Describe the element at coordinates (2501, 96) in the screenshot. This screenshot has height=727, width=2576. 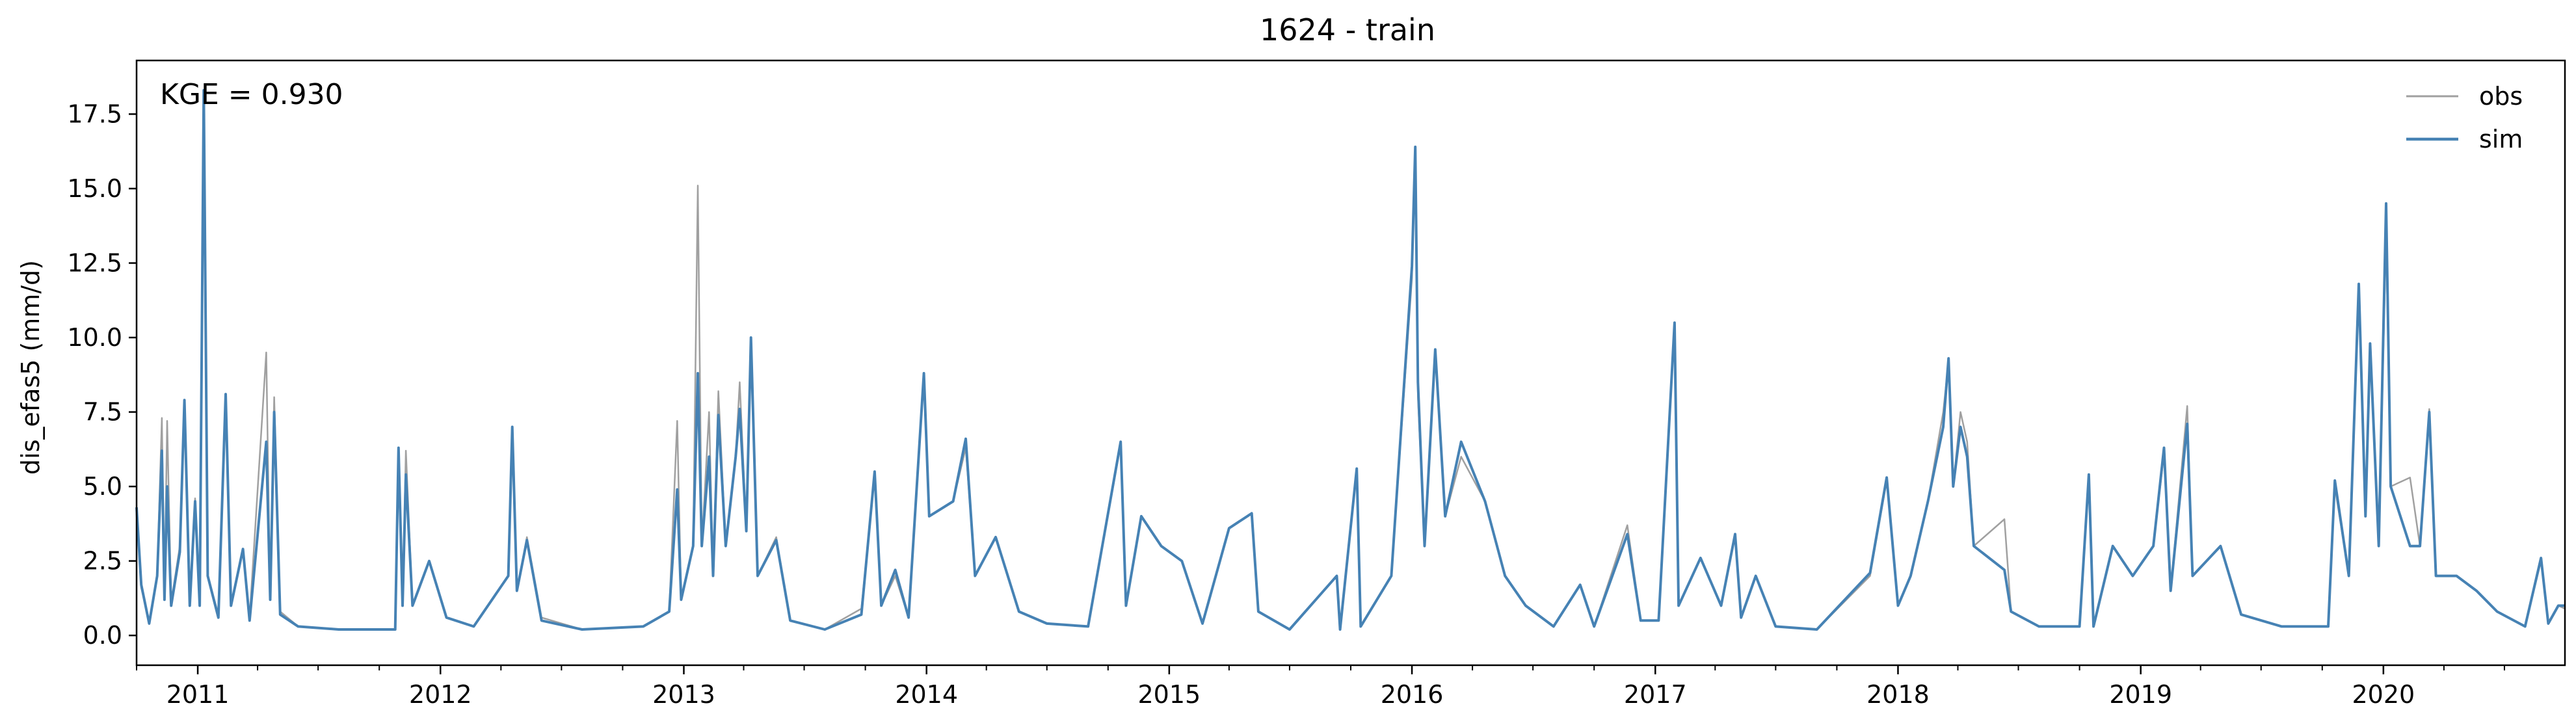
I see `legend-label-obs: obs` at that location.